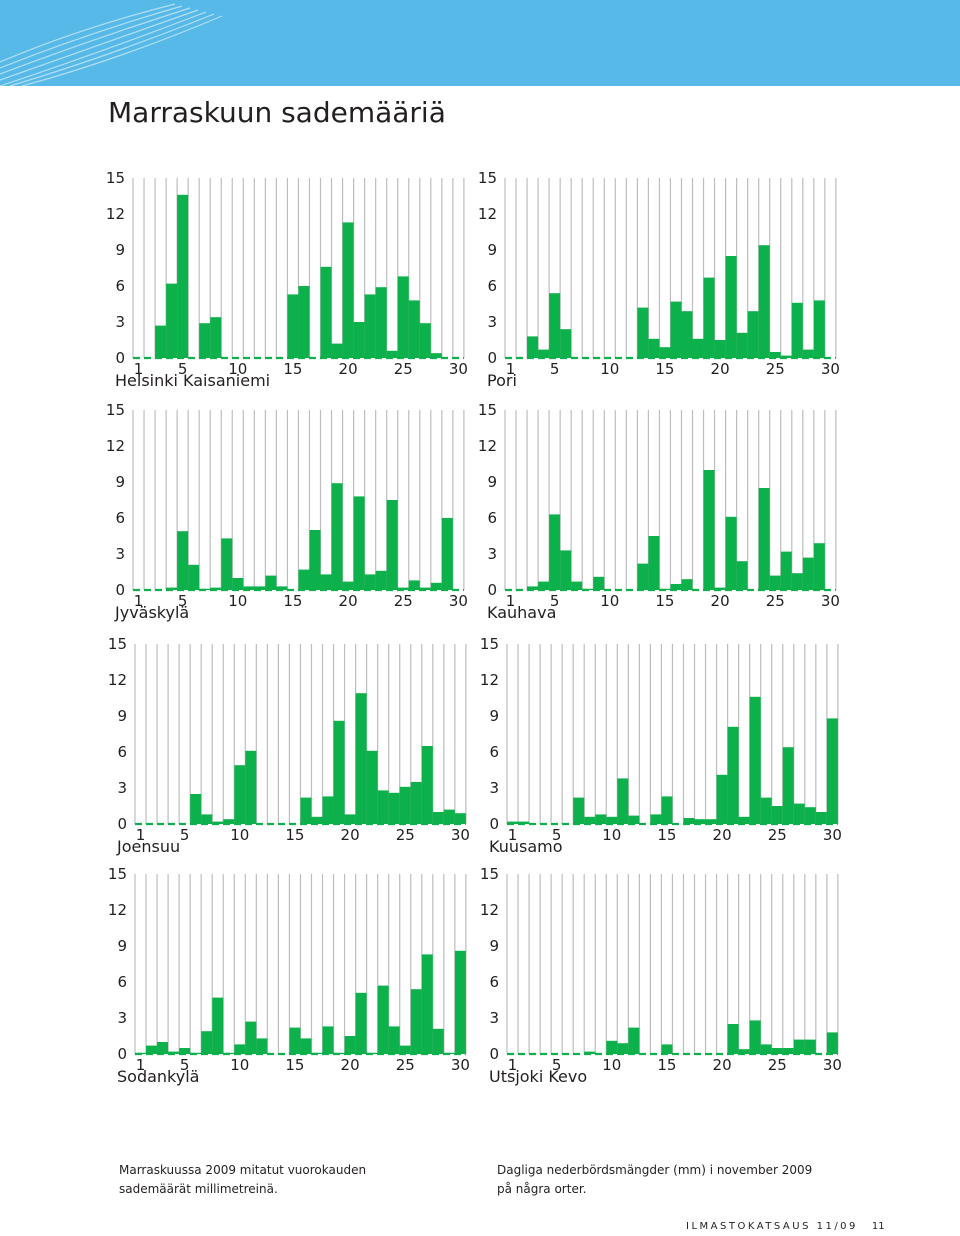 This screenshot has height=1236, width=960. I want to click on station-name: Joensuu, so click(148, 846).